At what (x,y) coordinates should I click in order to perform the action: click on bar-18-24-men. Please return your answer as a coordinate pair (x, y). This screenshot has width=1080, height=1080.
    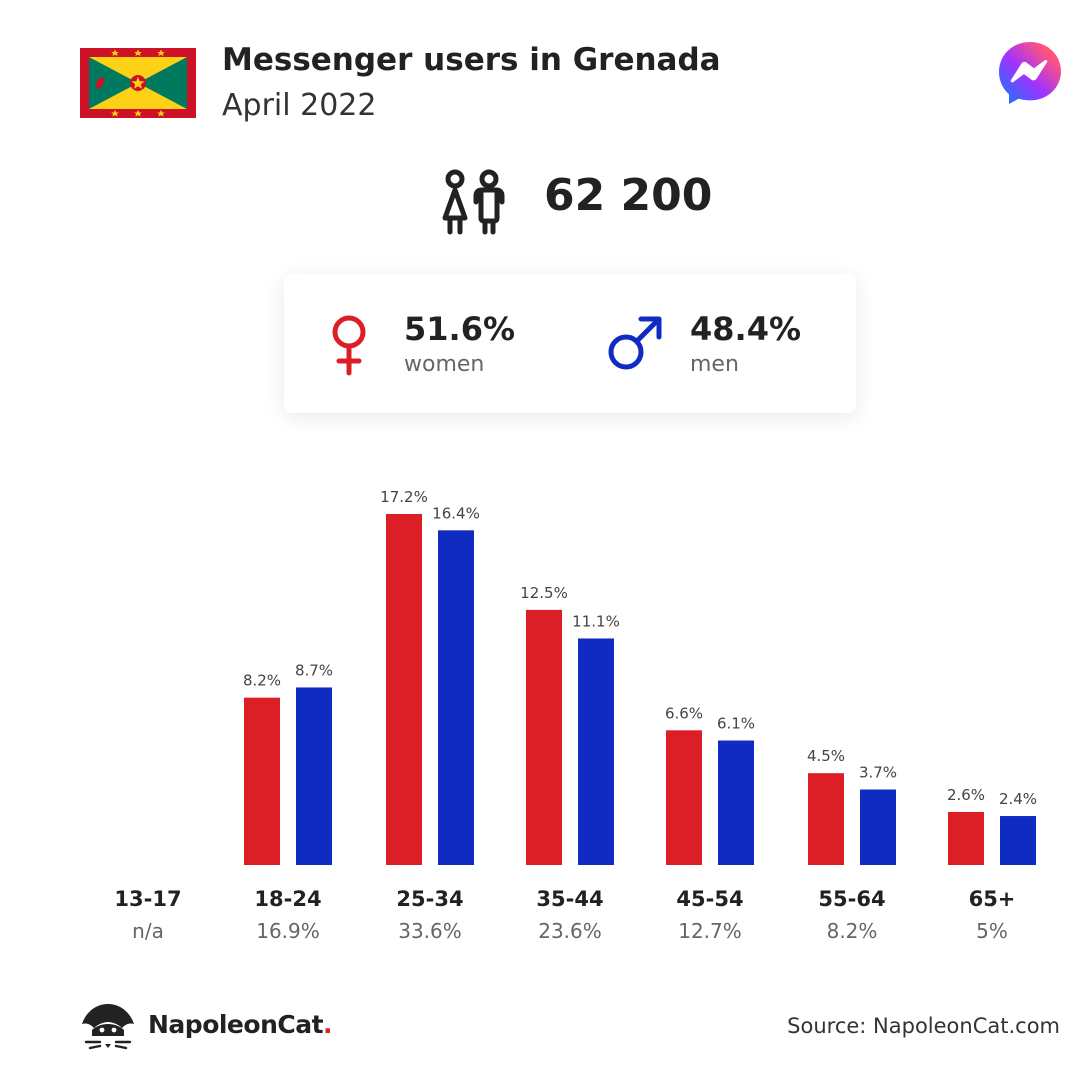
    Looking at the image, I should click on (314, 776).